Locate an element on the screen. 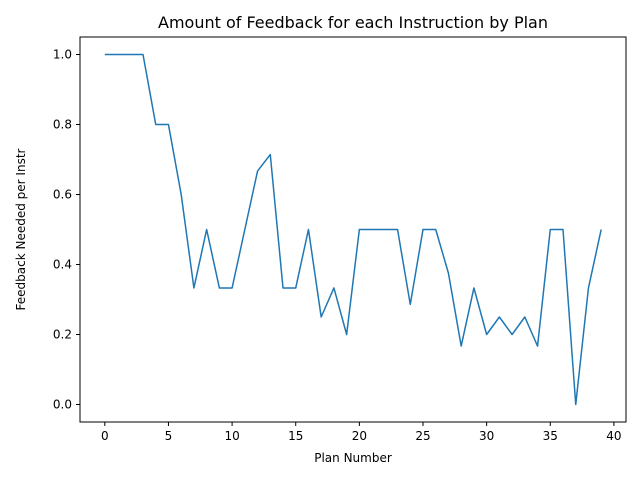 The image size is (640, 480). x-tick-label: 25 is located at coordinates (422, 436).